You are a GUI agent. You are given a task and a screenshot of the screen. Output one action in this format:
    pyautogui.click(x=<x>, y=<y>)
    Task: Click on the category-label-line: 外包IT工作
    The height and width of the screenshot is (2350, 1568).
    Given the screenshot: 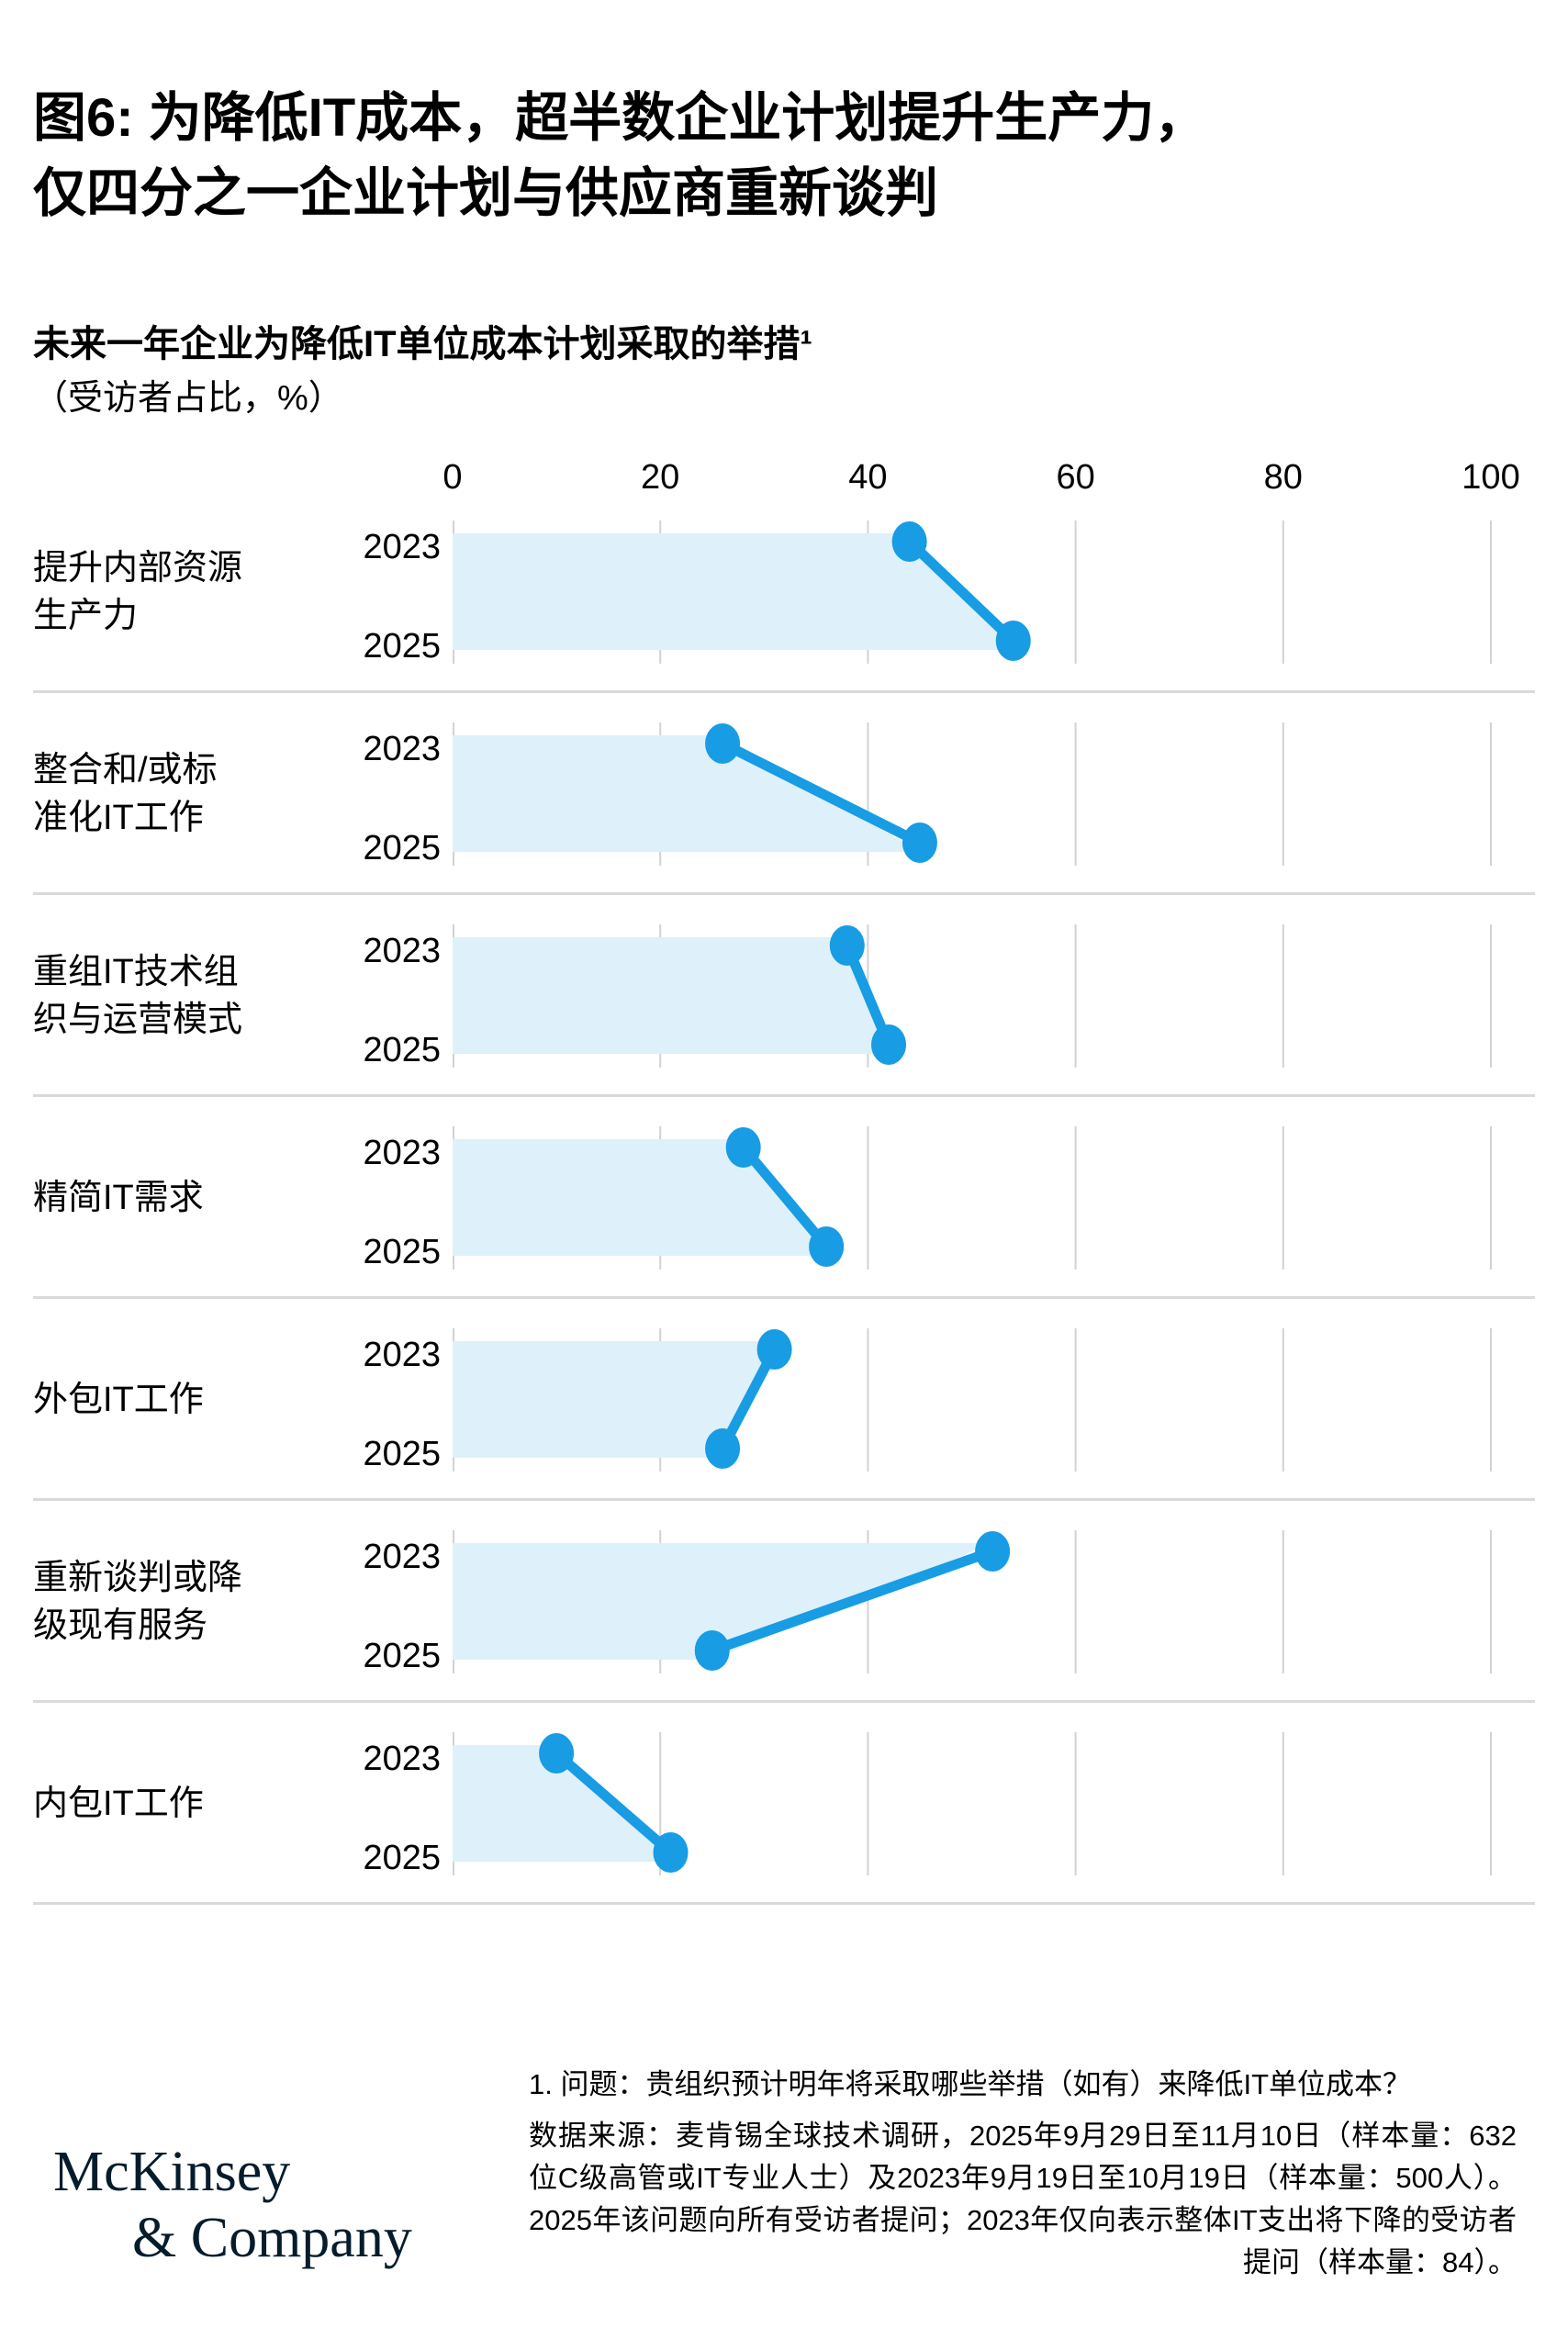 What is the action you would take?
    pyautogui.click(x=118, y=1400)
    